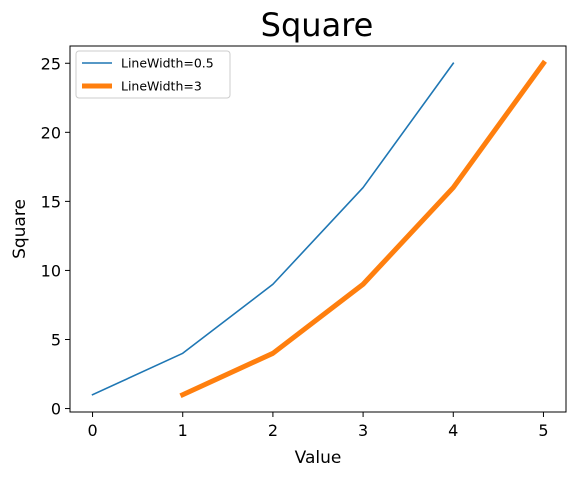 The image size is (575, 477). Describe the element at coordinates (56, 409) in the screenshot. I see `y-tick-label: 0` at that location.